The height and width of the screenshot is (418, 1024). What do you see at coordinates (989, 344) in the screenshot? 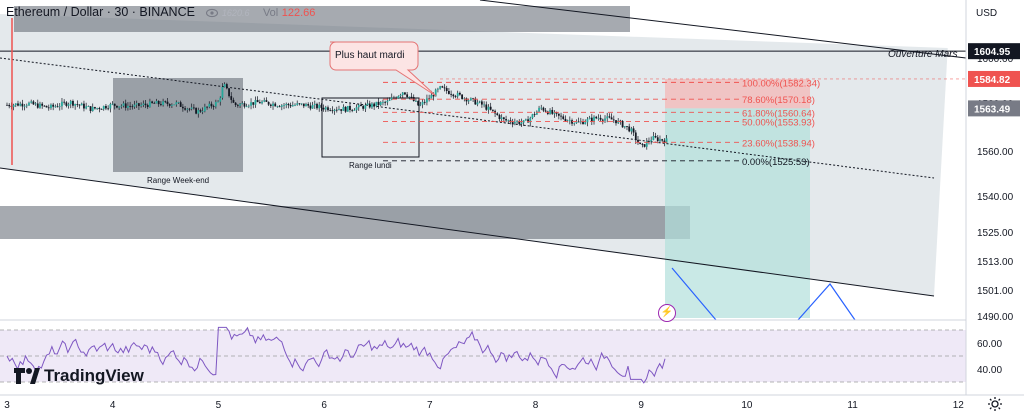
I see `rsi-tick-label: 60.00` at bounding box center [989, 344].